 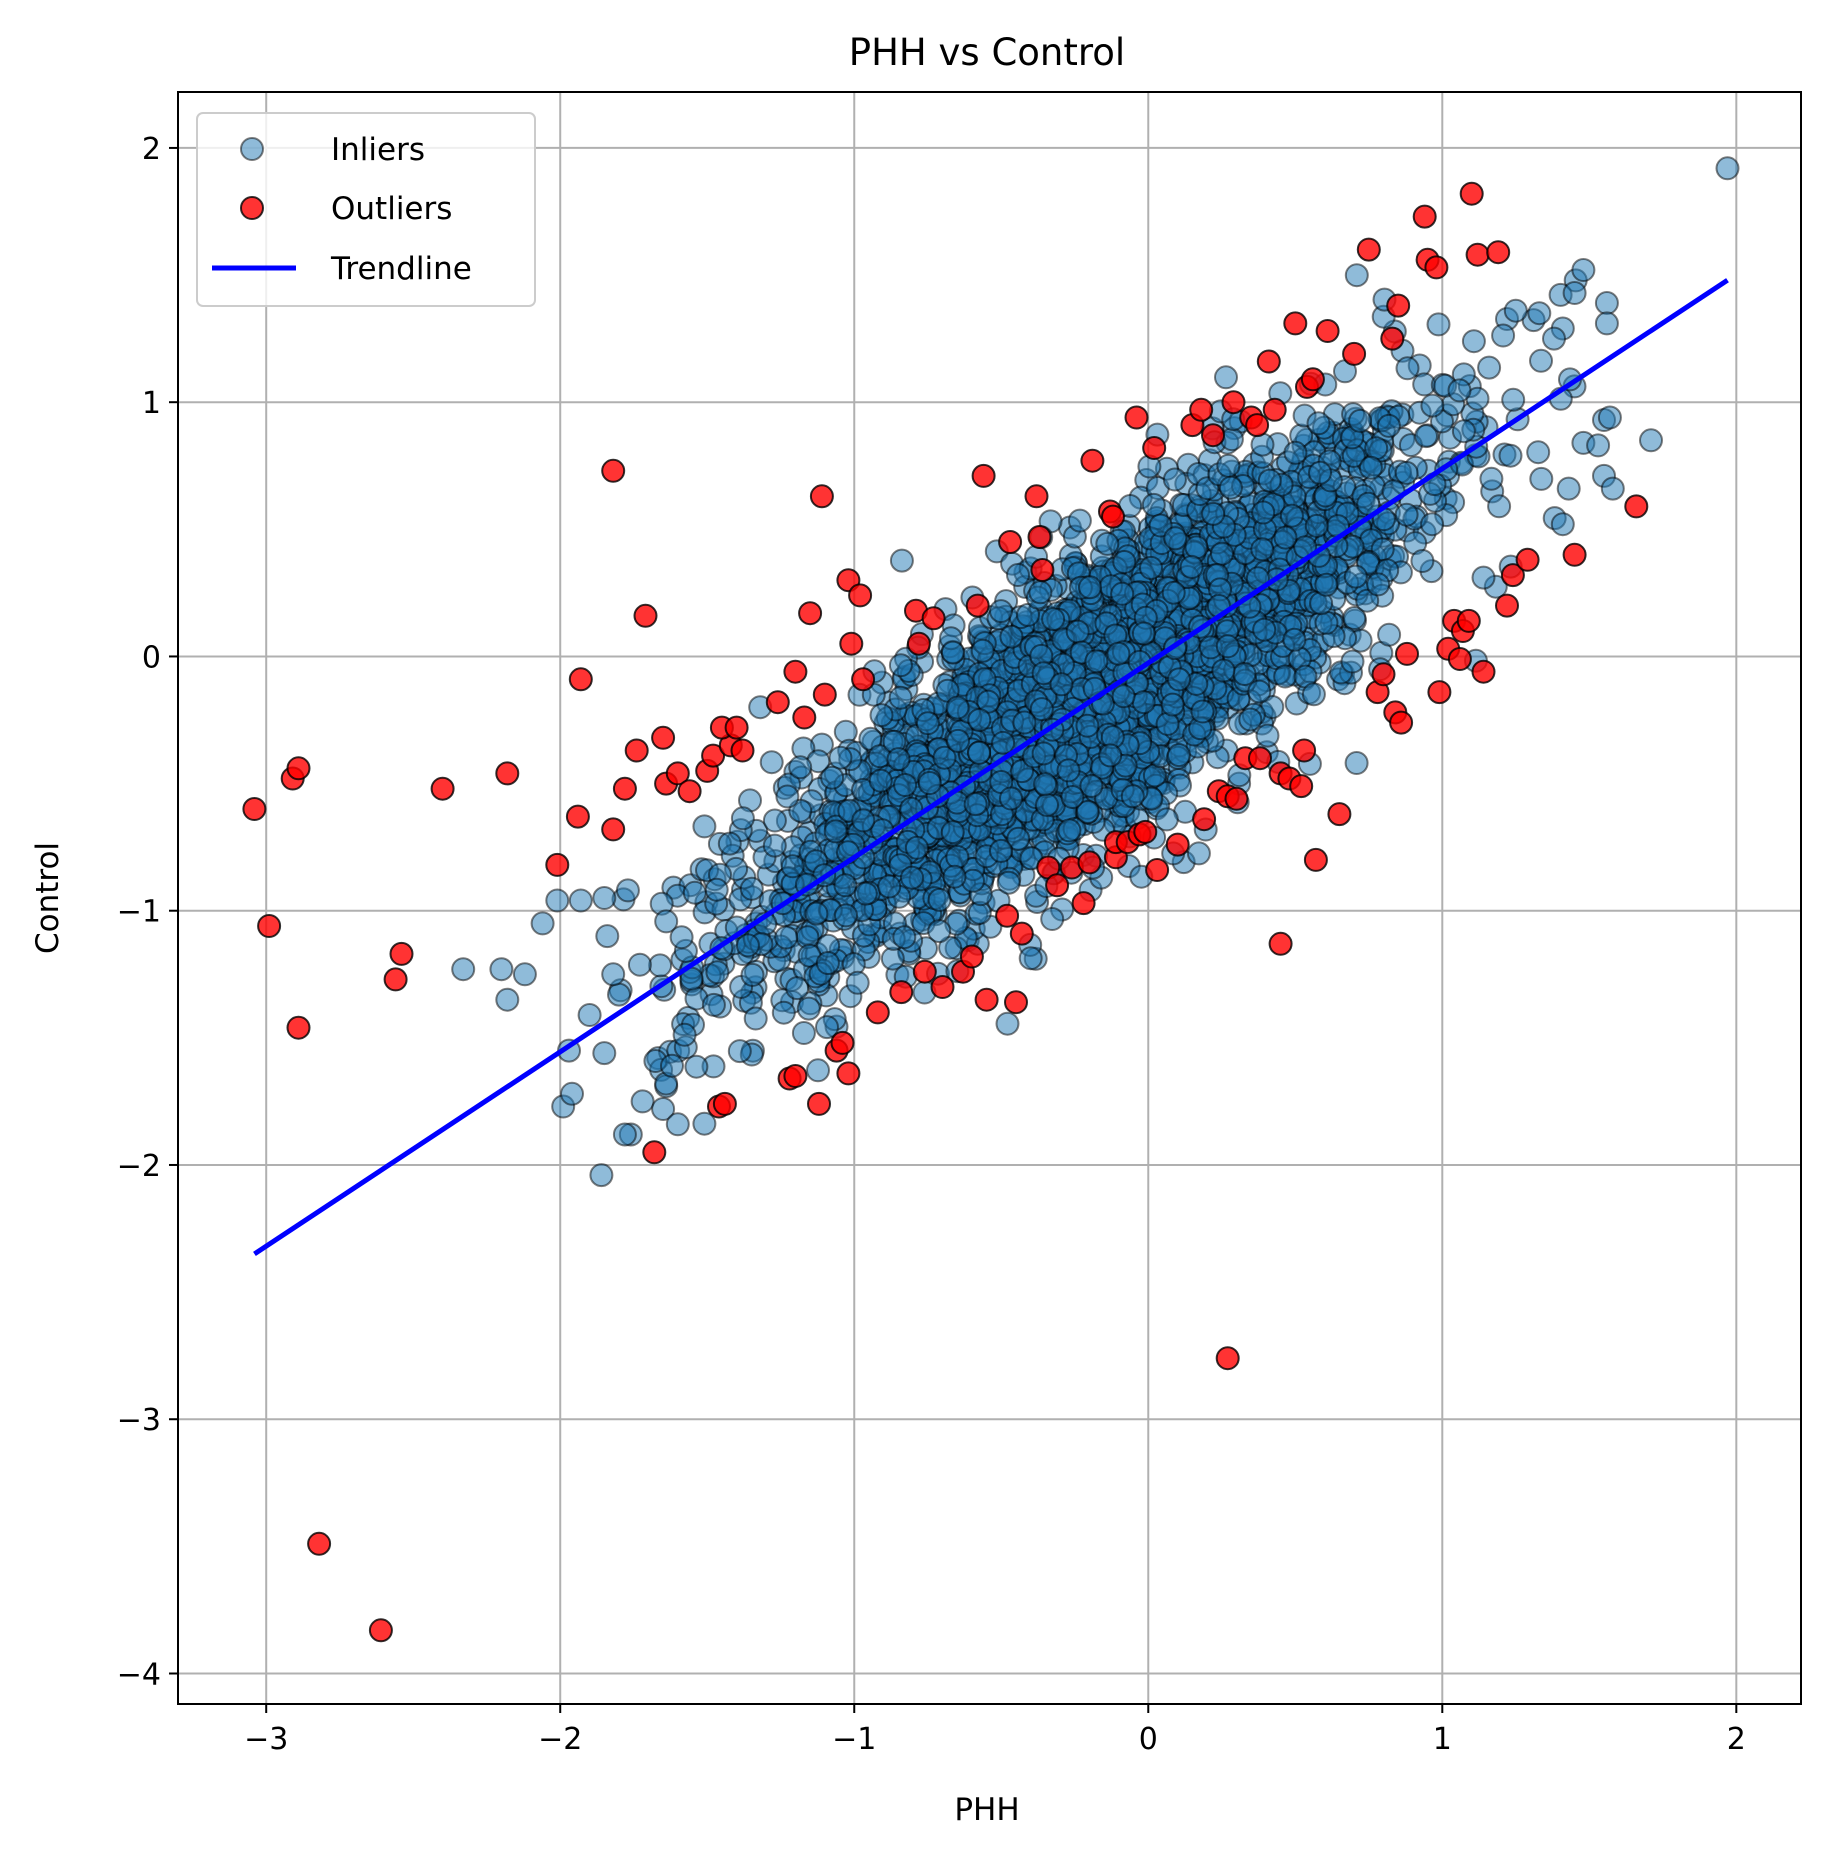 I want to click on y-axis-label: Control, so click(x=48, y=898).